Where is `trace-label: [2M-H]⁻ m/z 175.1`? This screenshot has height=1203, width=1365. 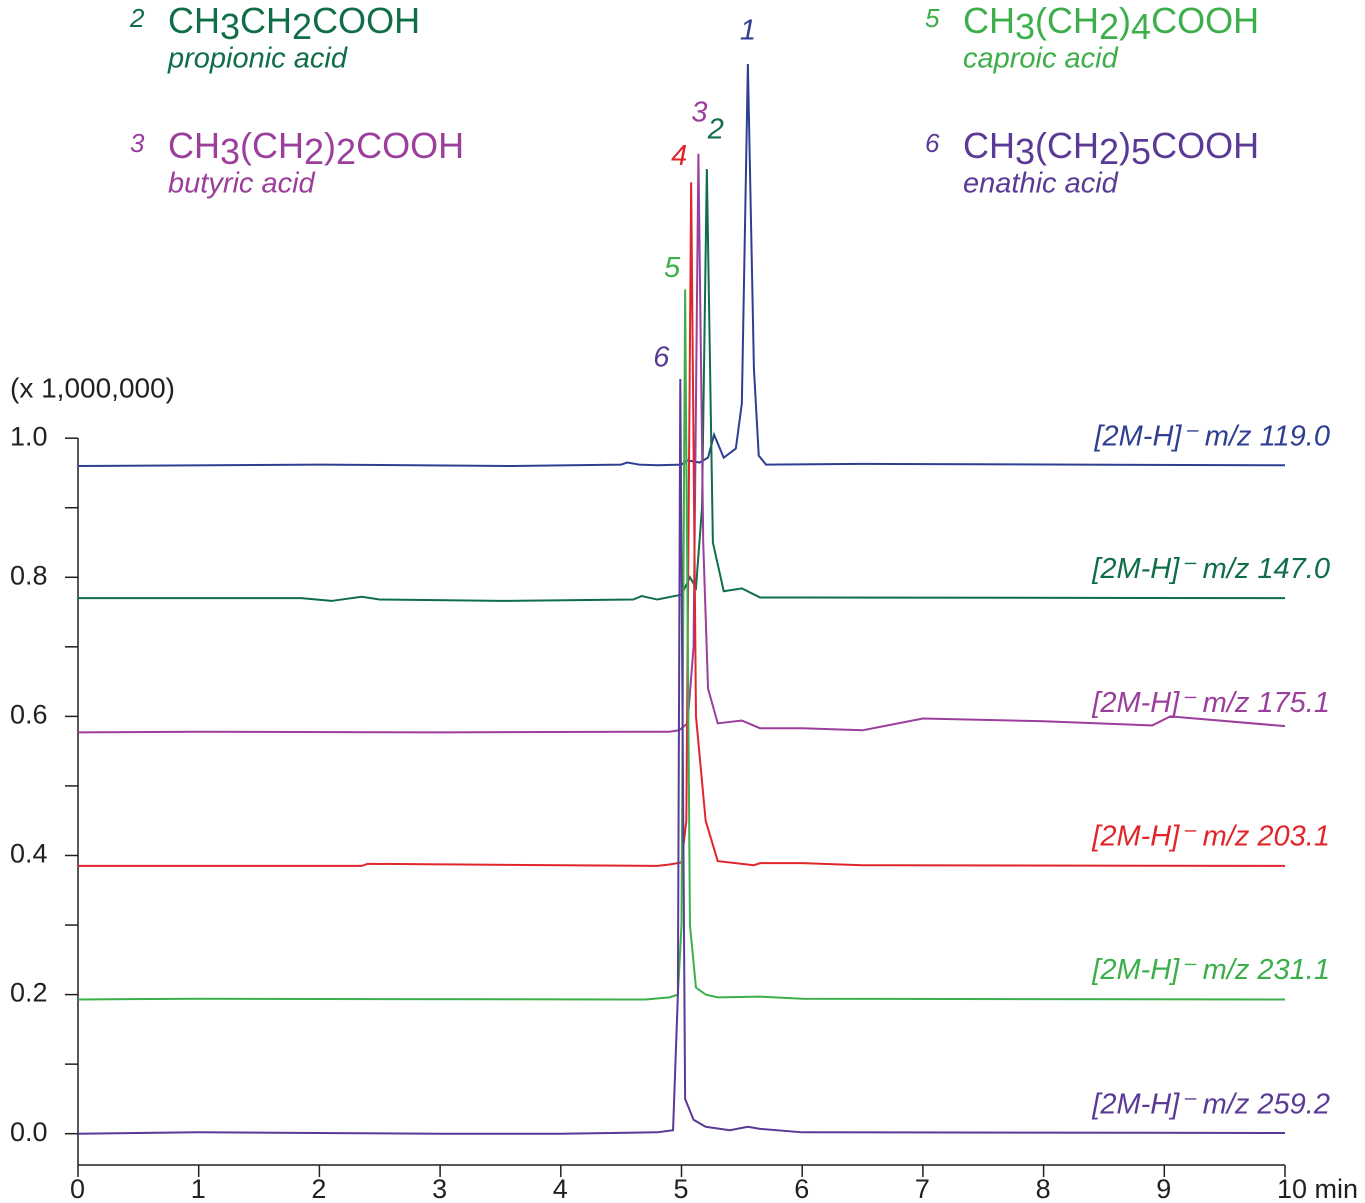
trace-label: [2M-H]⁻ m/z 175.1 is located at coordinates (1210, 703).